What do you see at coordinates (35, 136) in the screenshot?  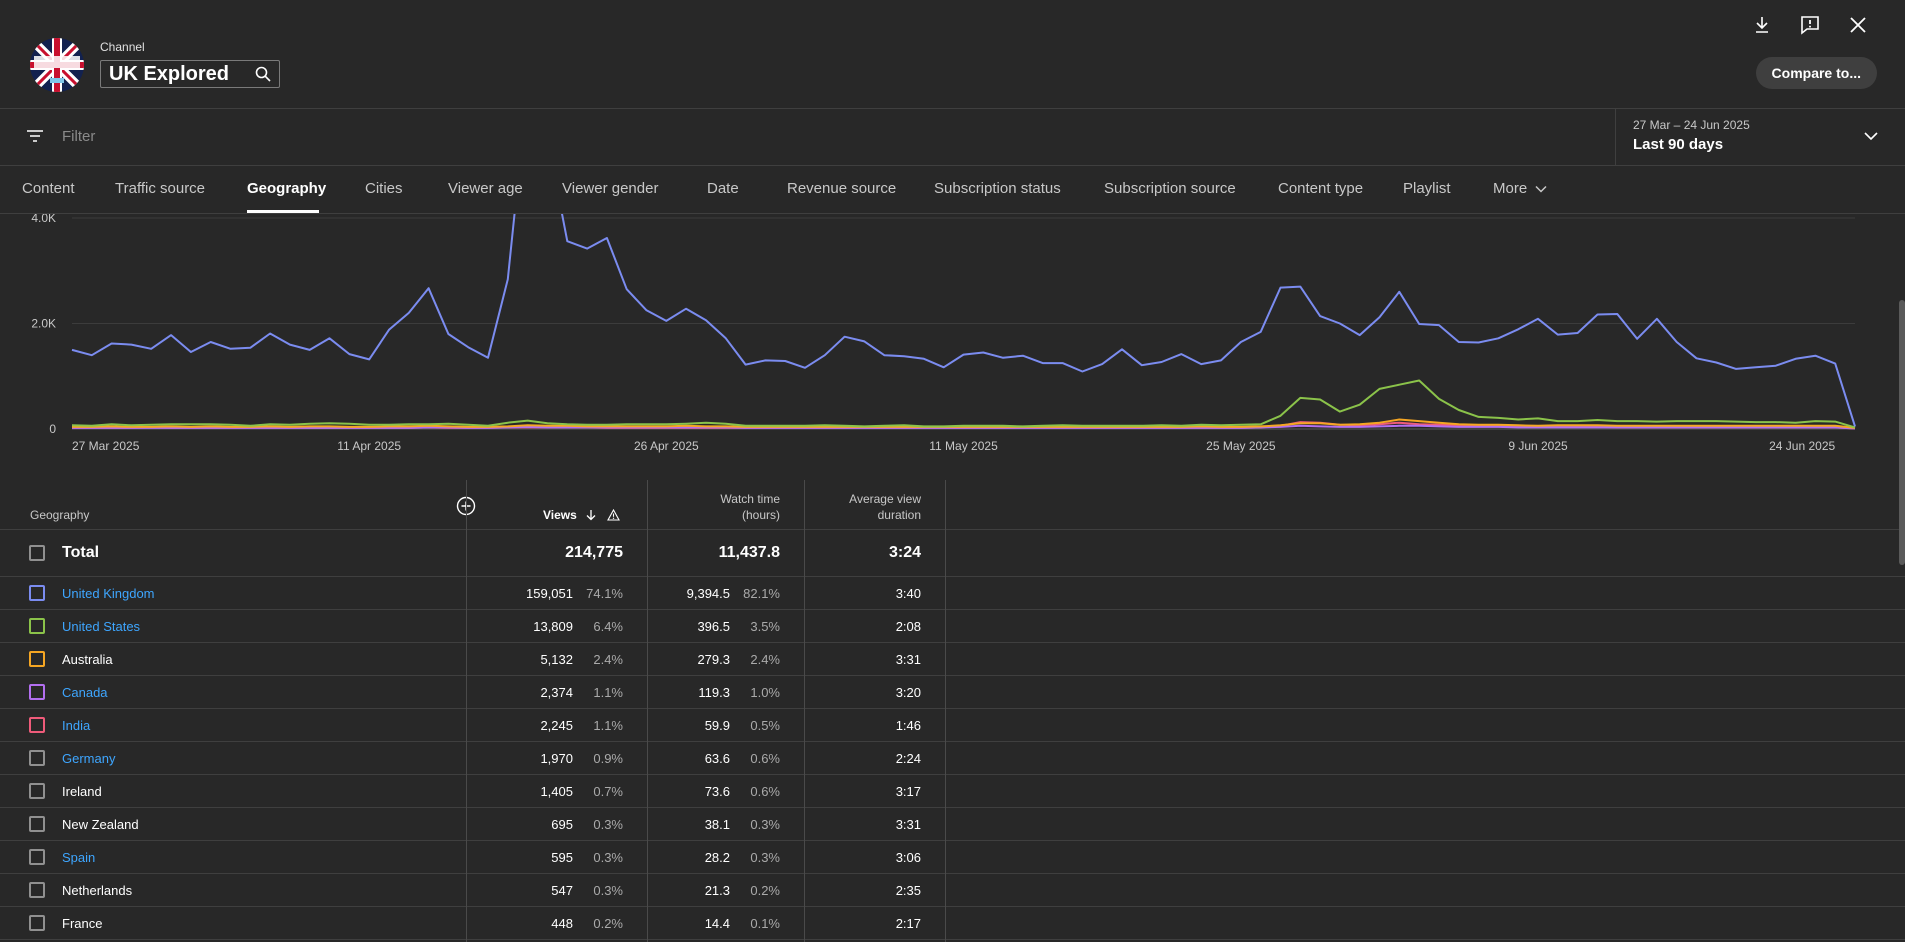 I see `filter-icon` at bounding box center [35, 136].